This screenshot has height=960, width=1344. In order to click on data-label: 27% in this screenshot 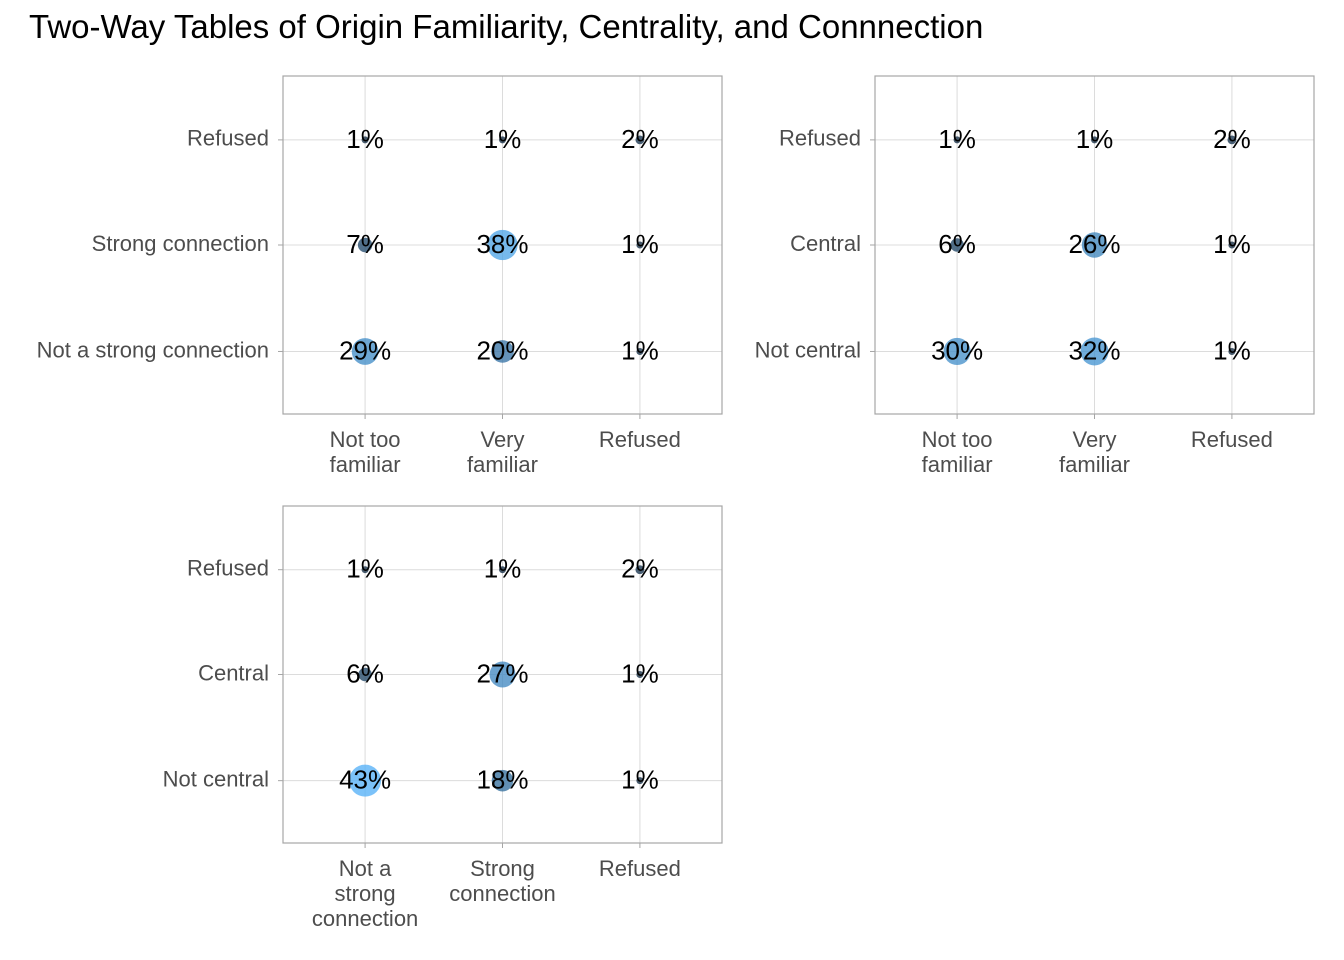, I will do `click(502, 673)`.